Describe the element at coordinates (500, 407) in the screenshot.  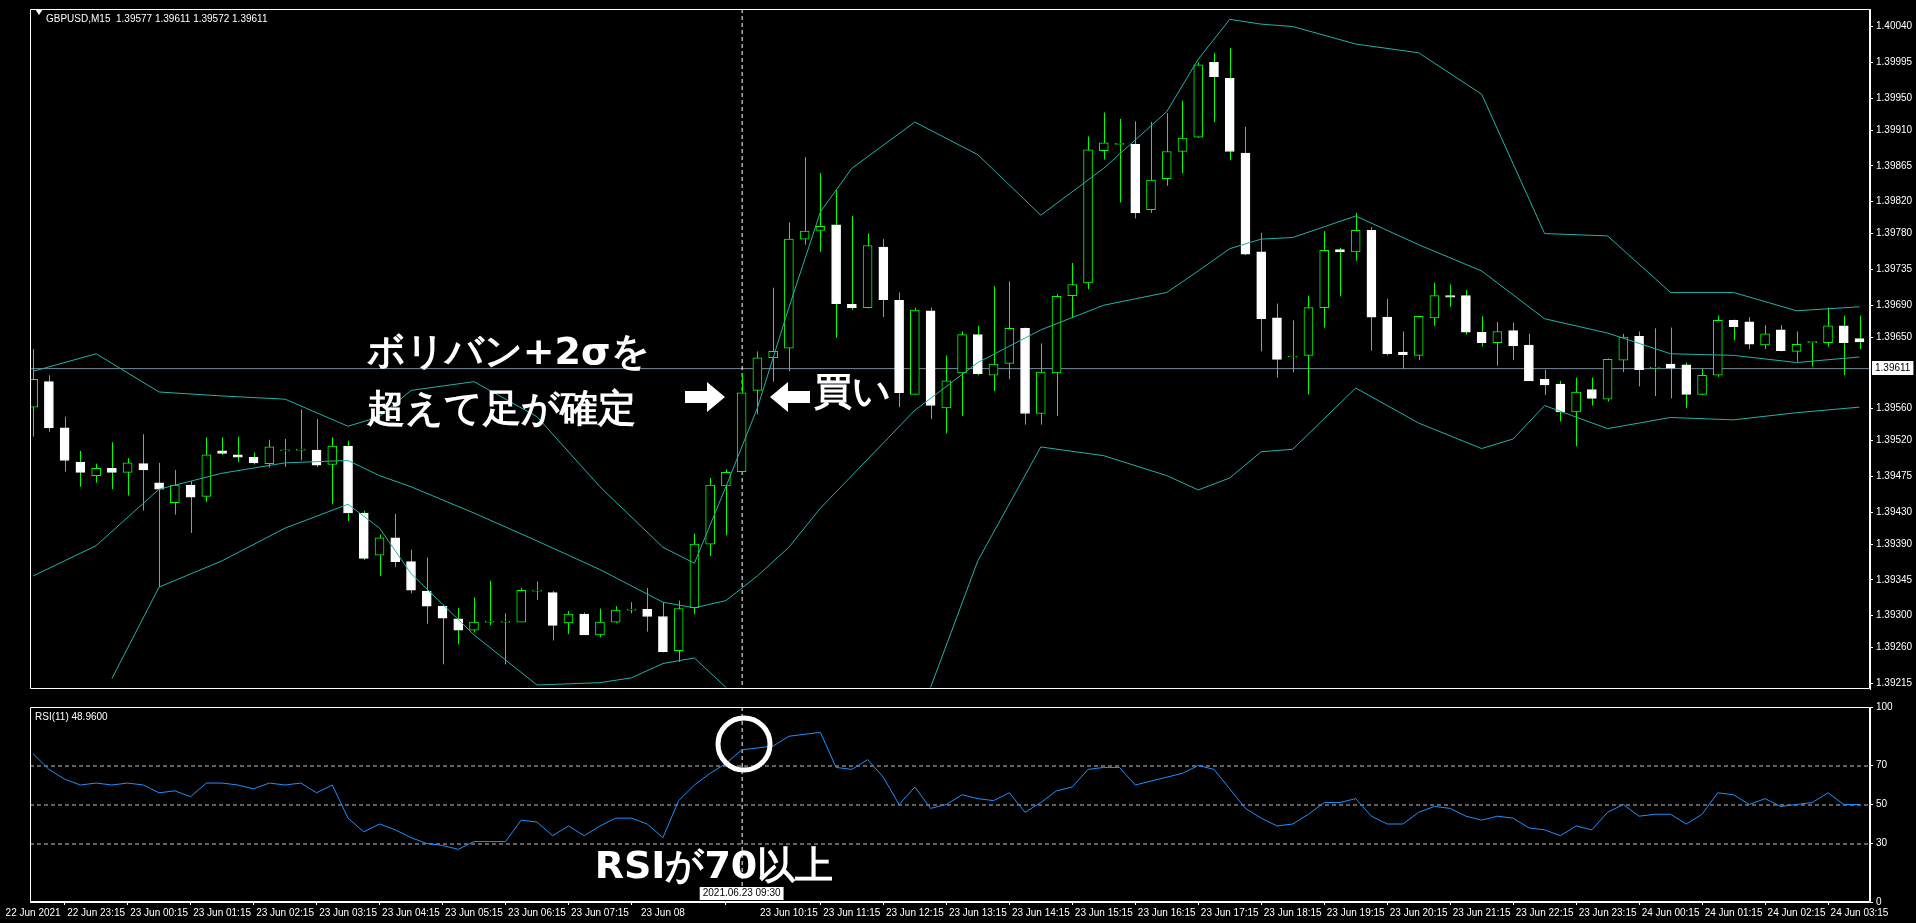
I see `annotation: 超えて足が確定` at that location.